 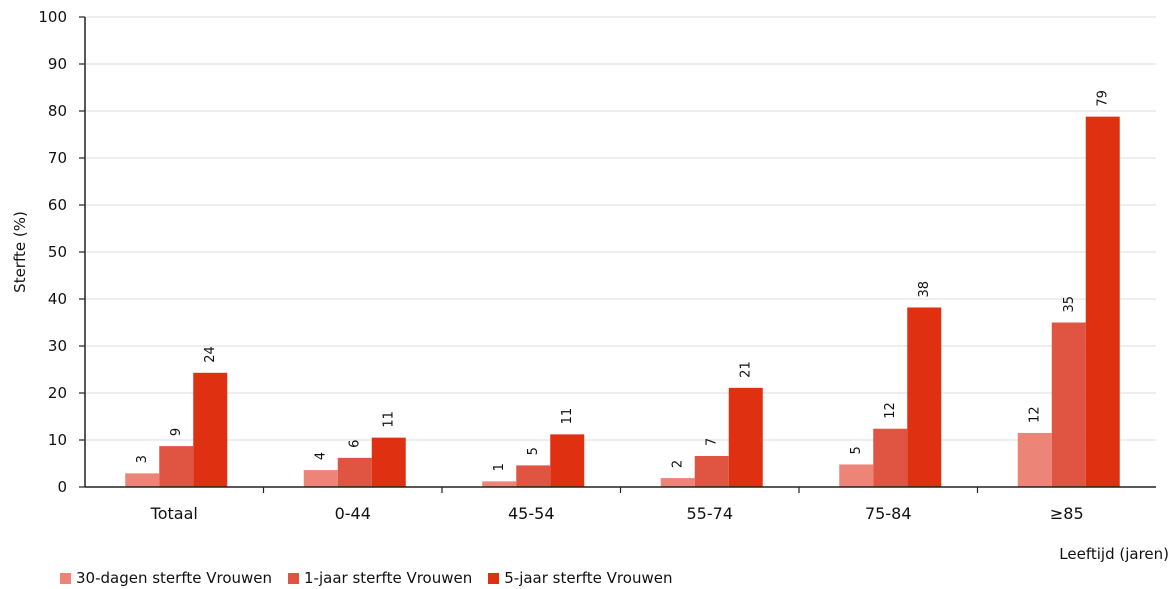 I want to click on x-axis-separators, so click(x=620, y=490).